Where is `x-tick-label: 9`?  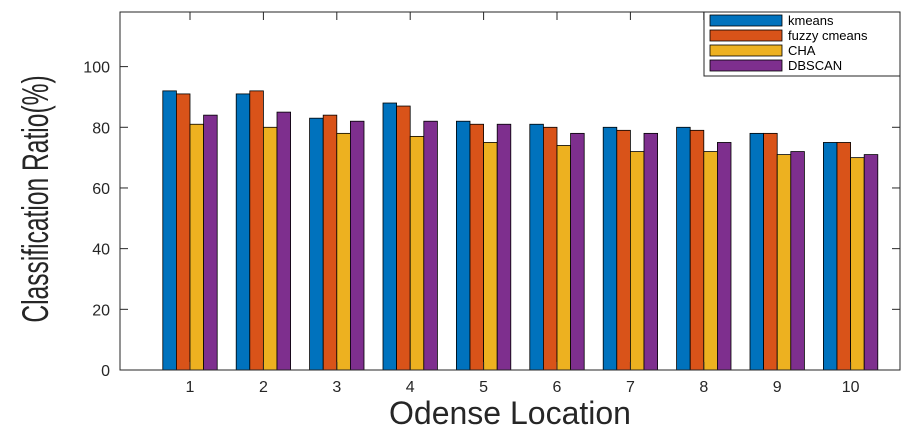 x-tick-label: 9 is located at coordinates (777, 387).